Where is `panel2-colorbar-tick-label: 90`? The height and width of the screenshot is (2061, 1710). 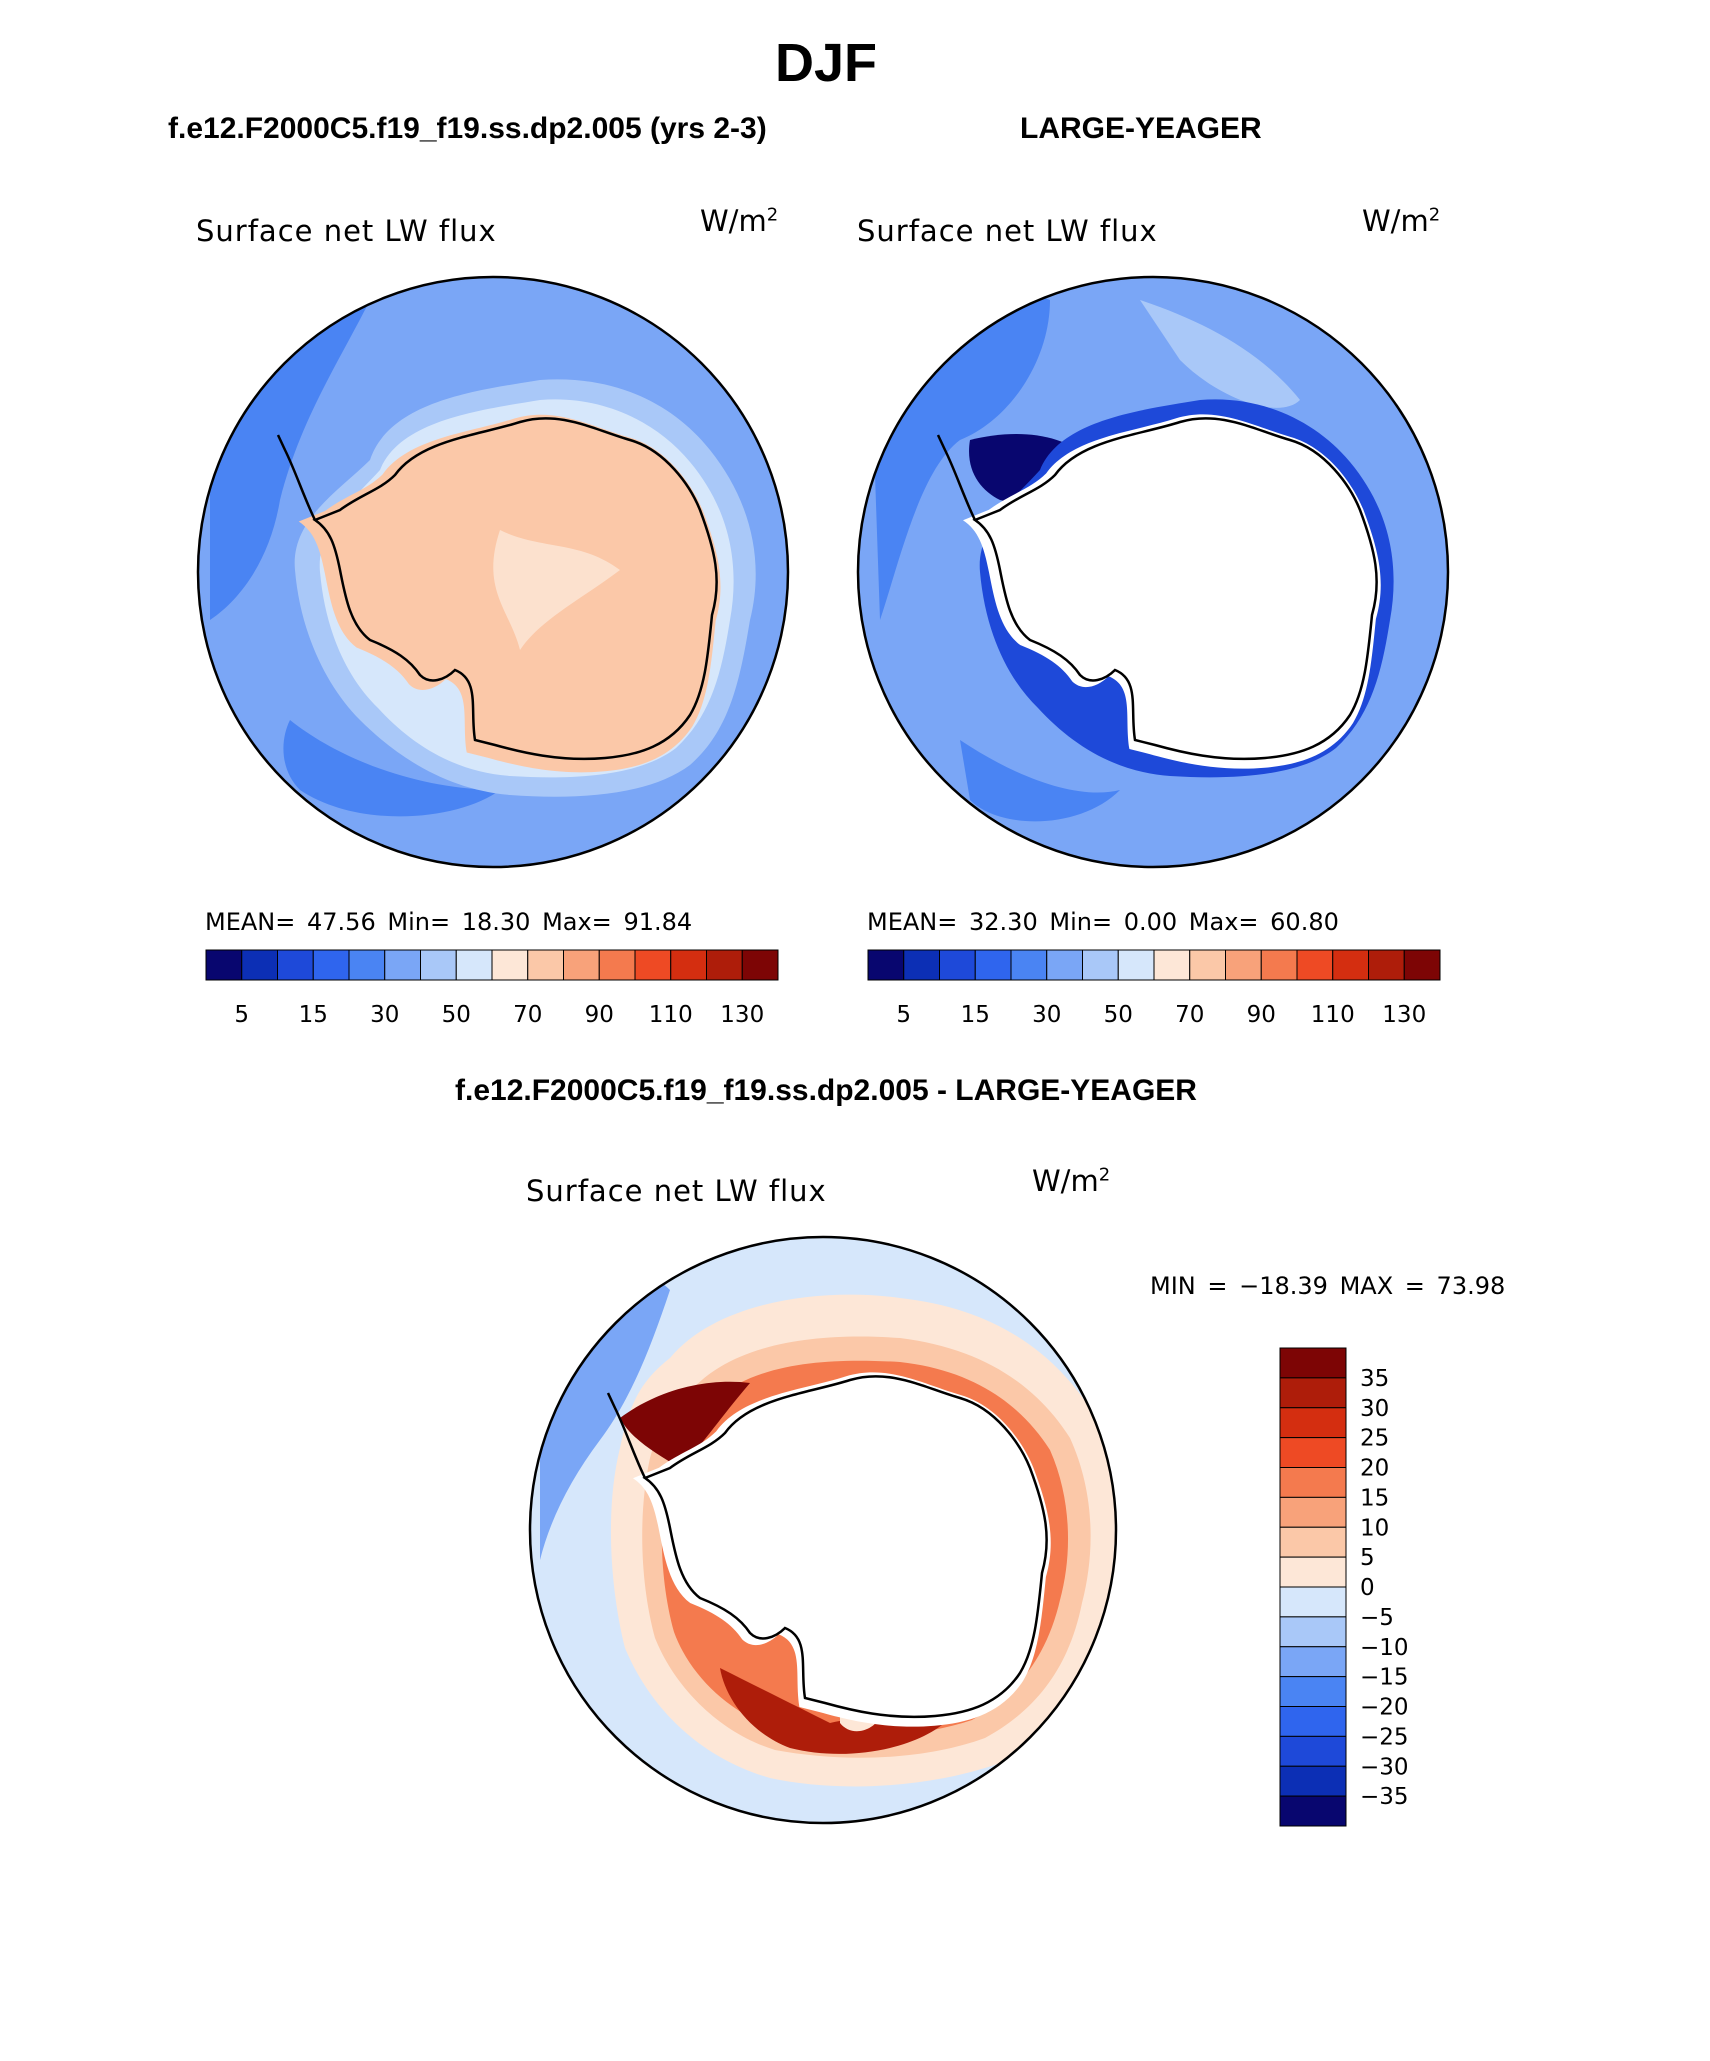 panel2-colorbar-tick-label: 90 is located at coordinates (1261, 1015).